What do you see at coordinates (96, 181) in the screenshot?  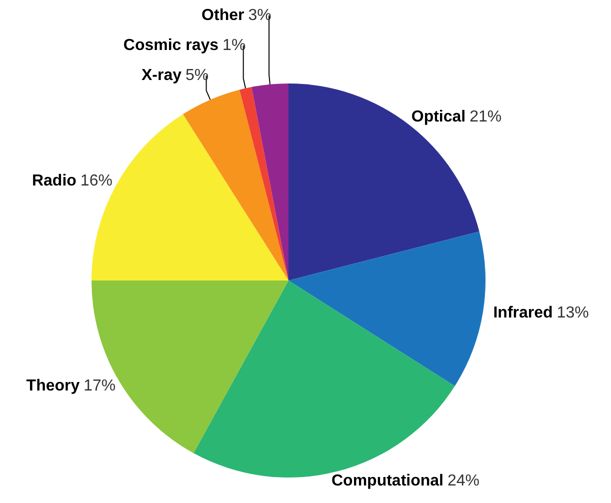 I see `data-label: 16%` at bounding box center [96, 181].